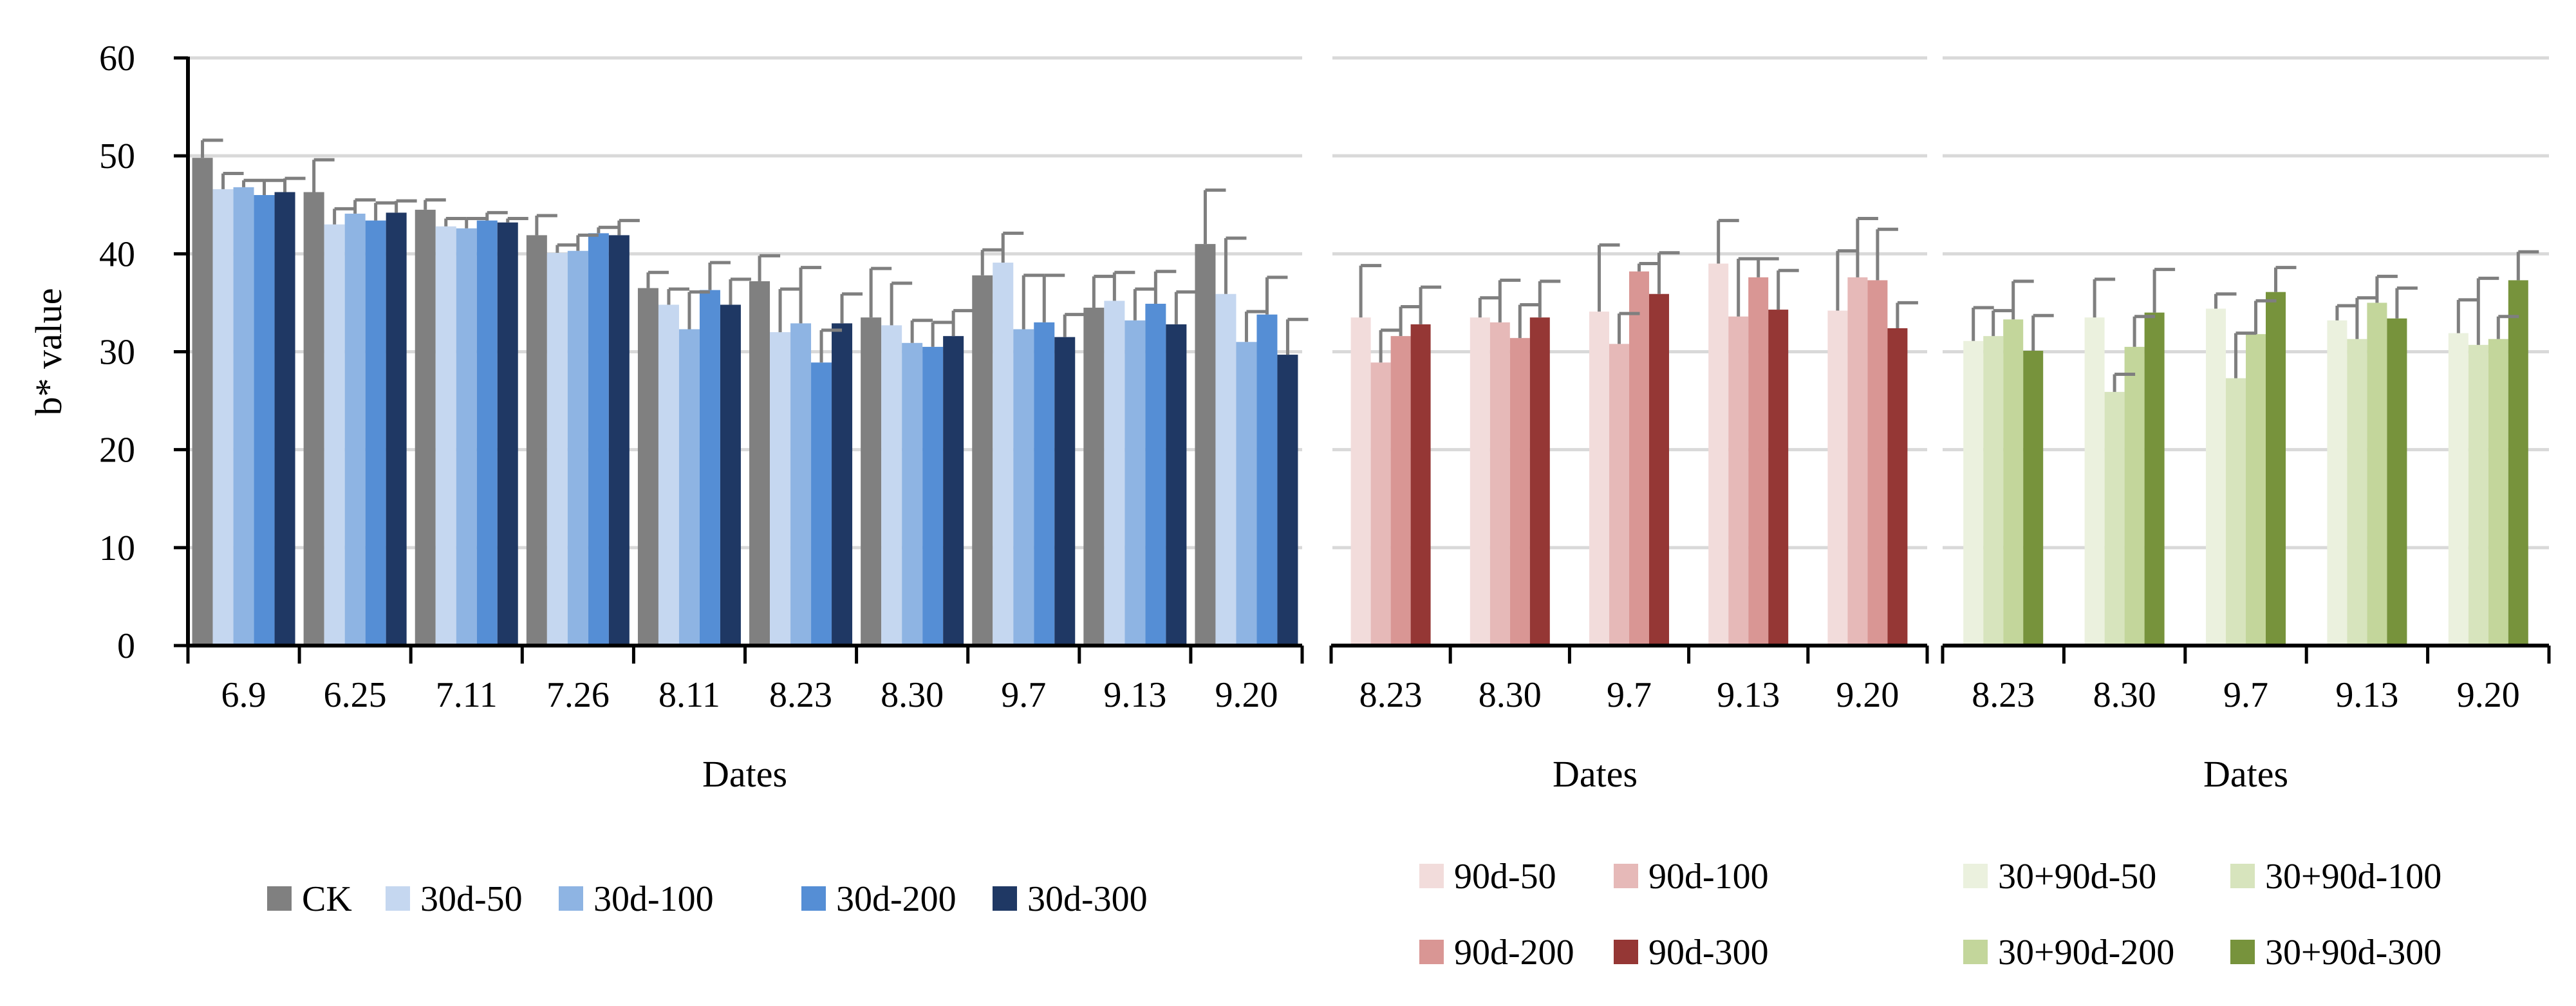  I want to click on bar-90d-100-8.30, so click(1499, 484).